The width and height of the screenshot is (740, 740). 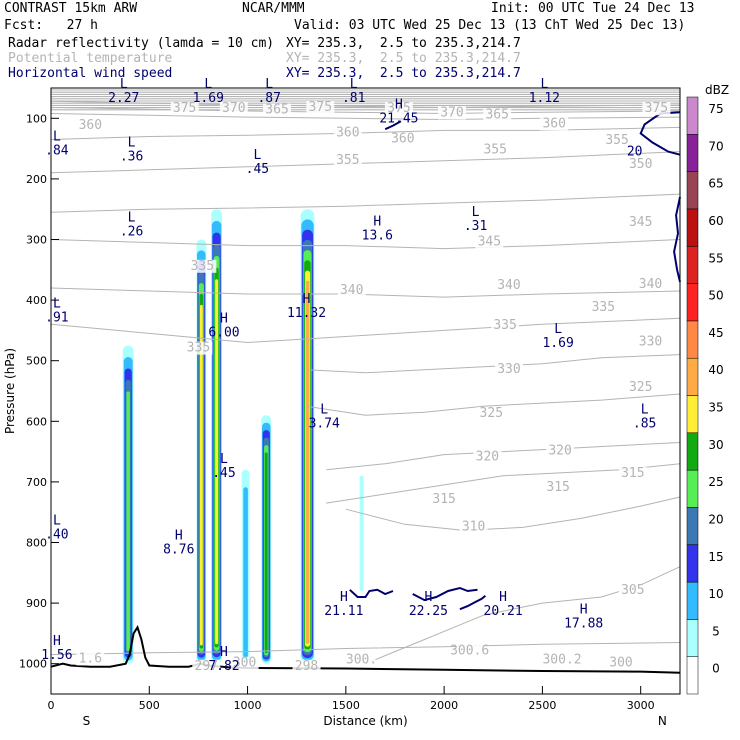 I want to click on wind-extreme-value: .91, so click(x=56, y=317).